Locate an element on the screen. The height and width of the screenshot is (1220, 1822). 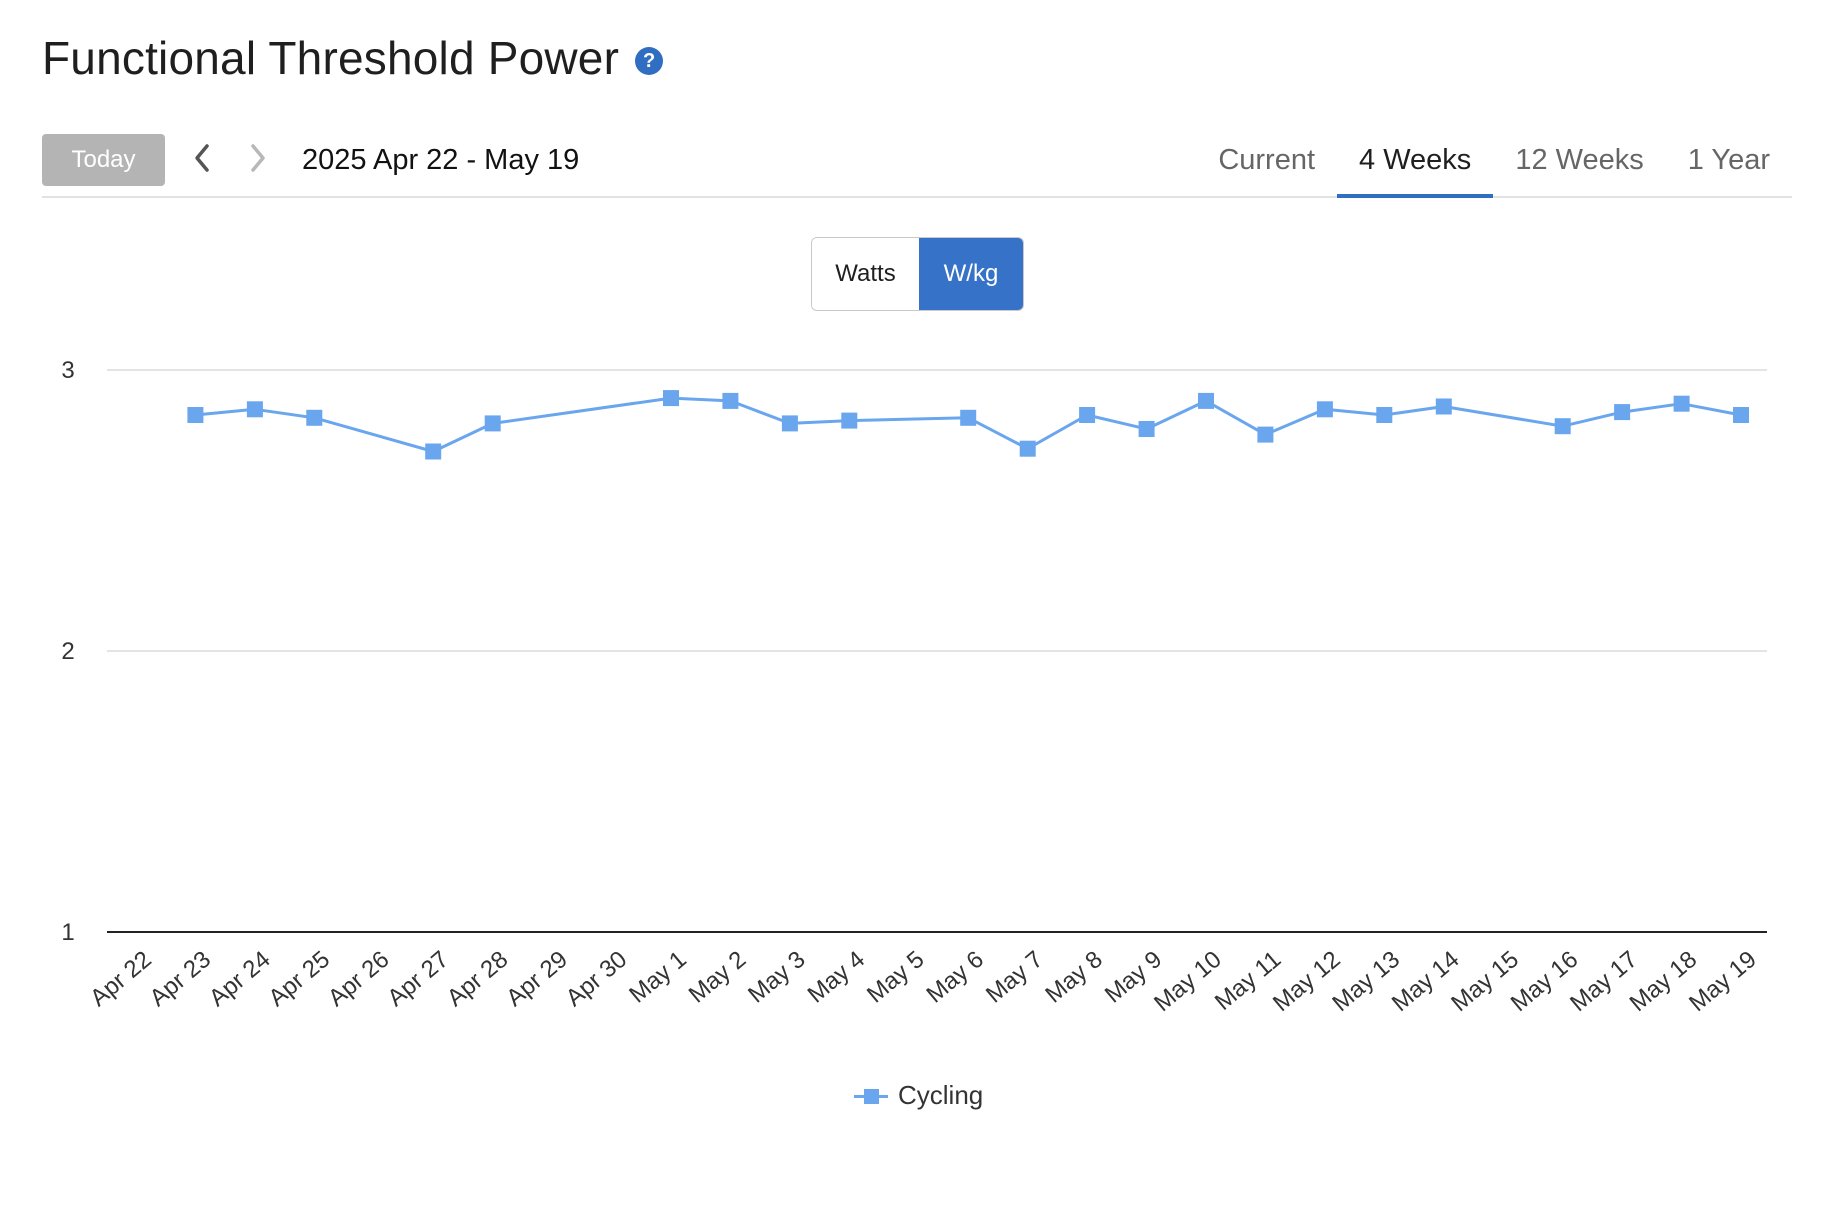
tab-12-weeks: 12 Weeks is located at coordinates (1579, 160).